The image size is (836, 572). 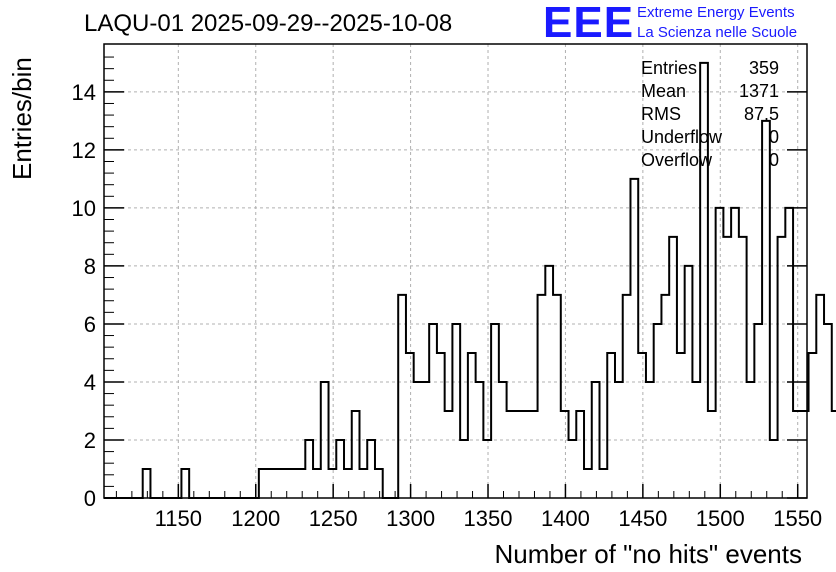 I want to click on stat-row-underflow: Underflow 0, so click(x=711, y=138).